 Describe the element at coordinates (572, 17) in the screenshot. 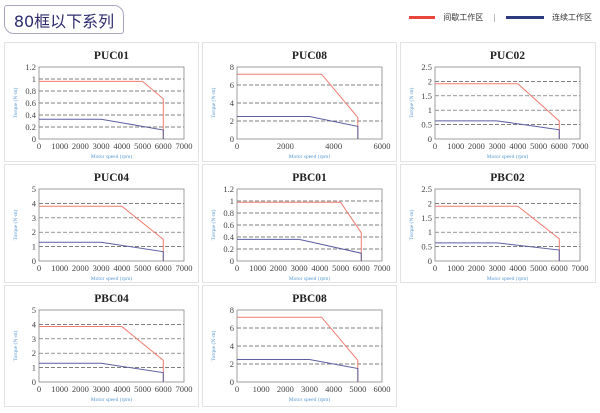

I see `legend-label-continuous: 连续工作区` at that location.